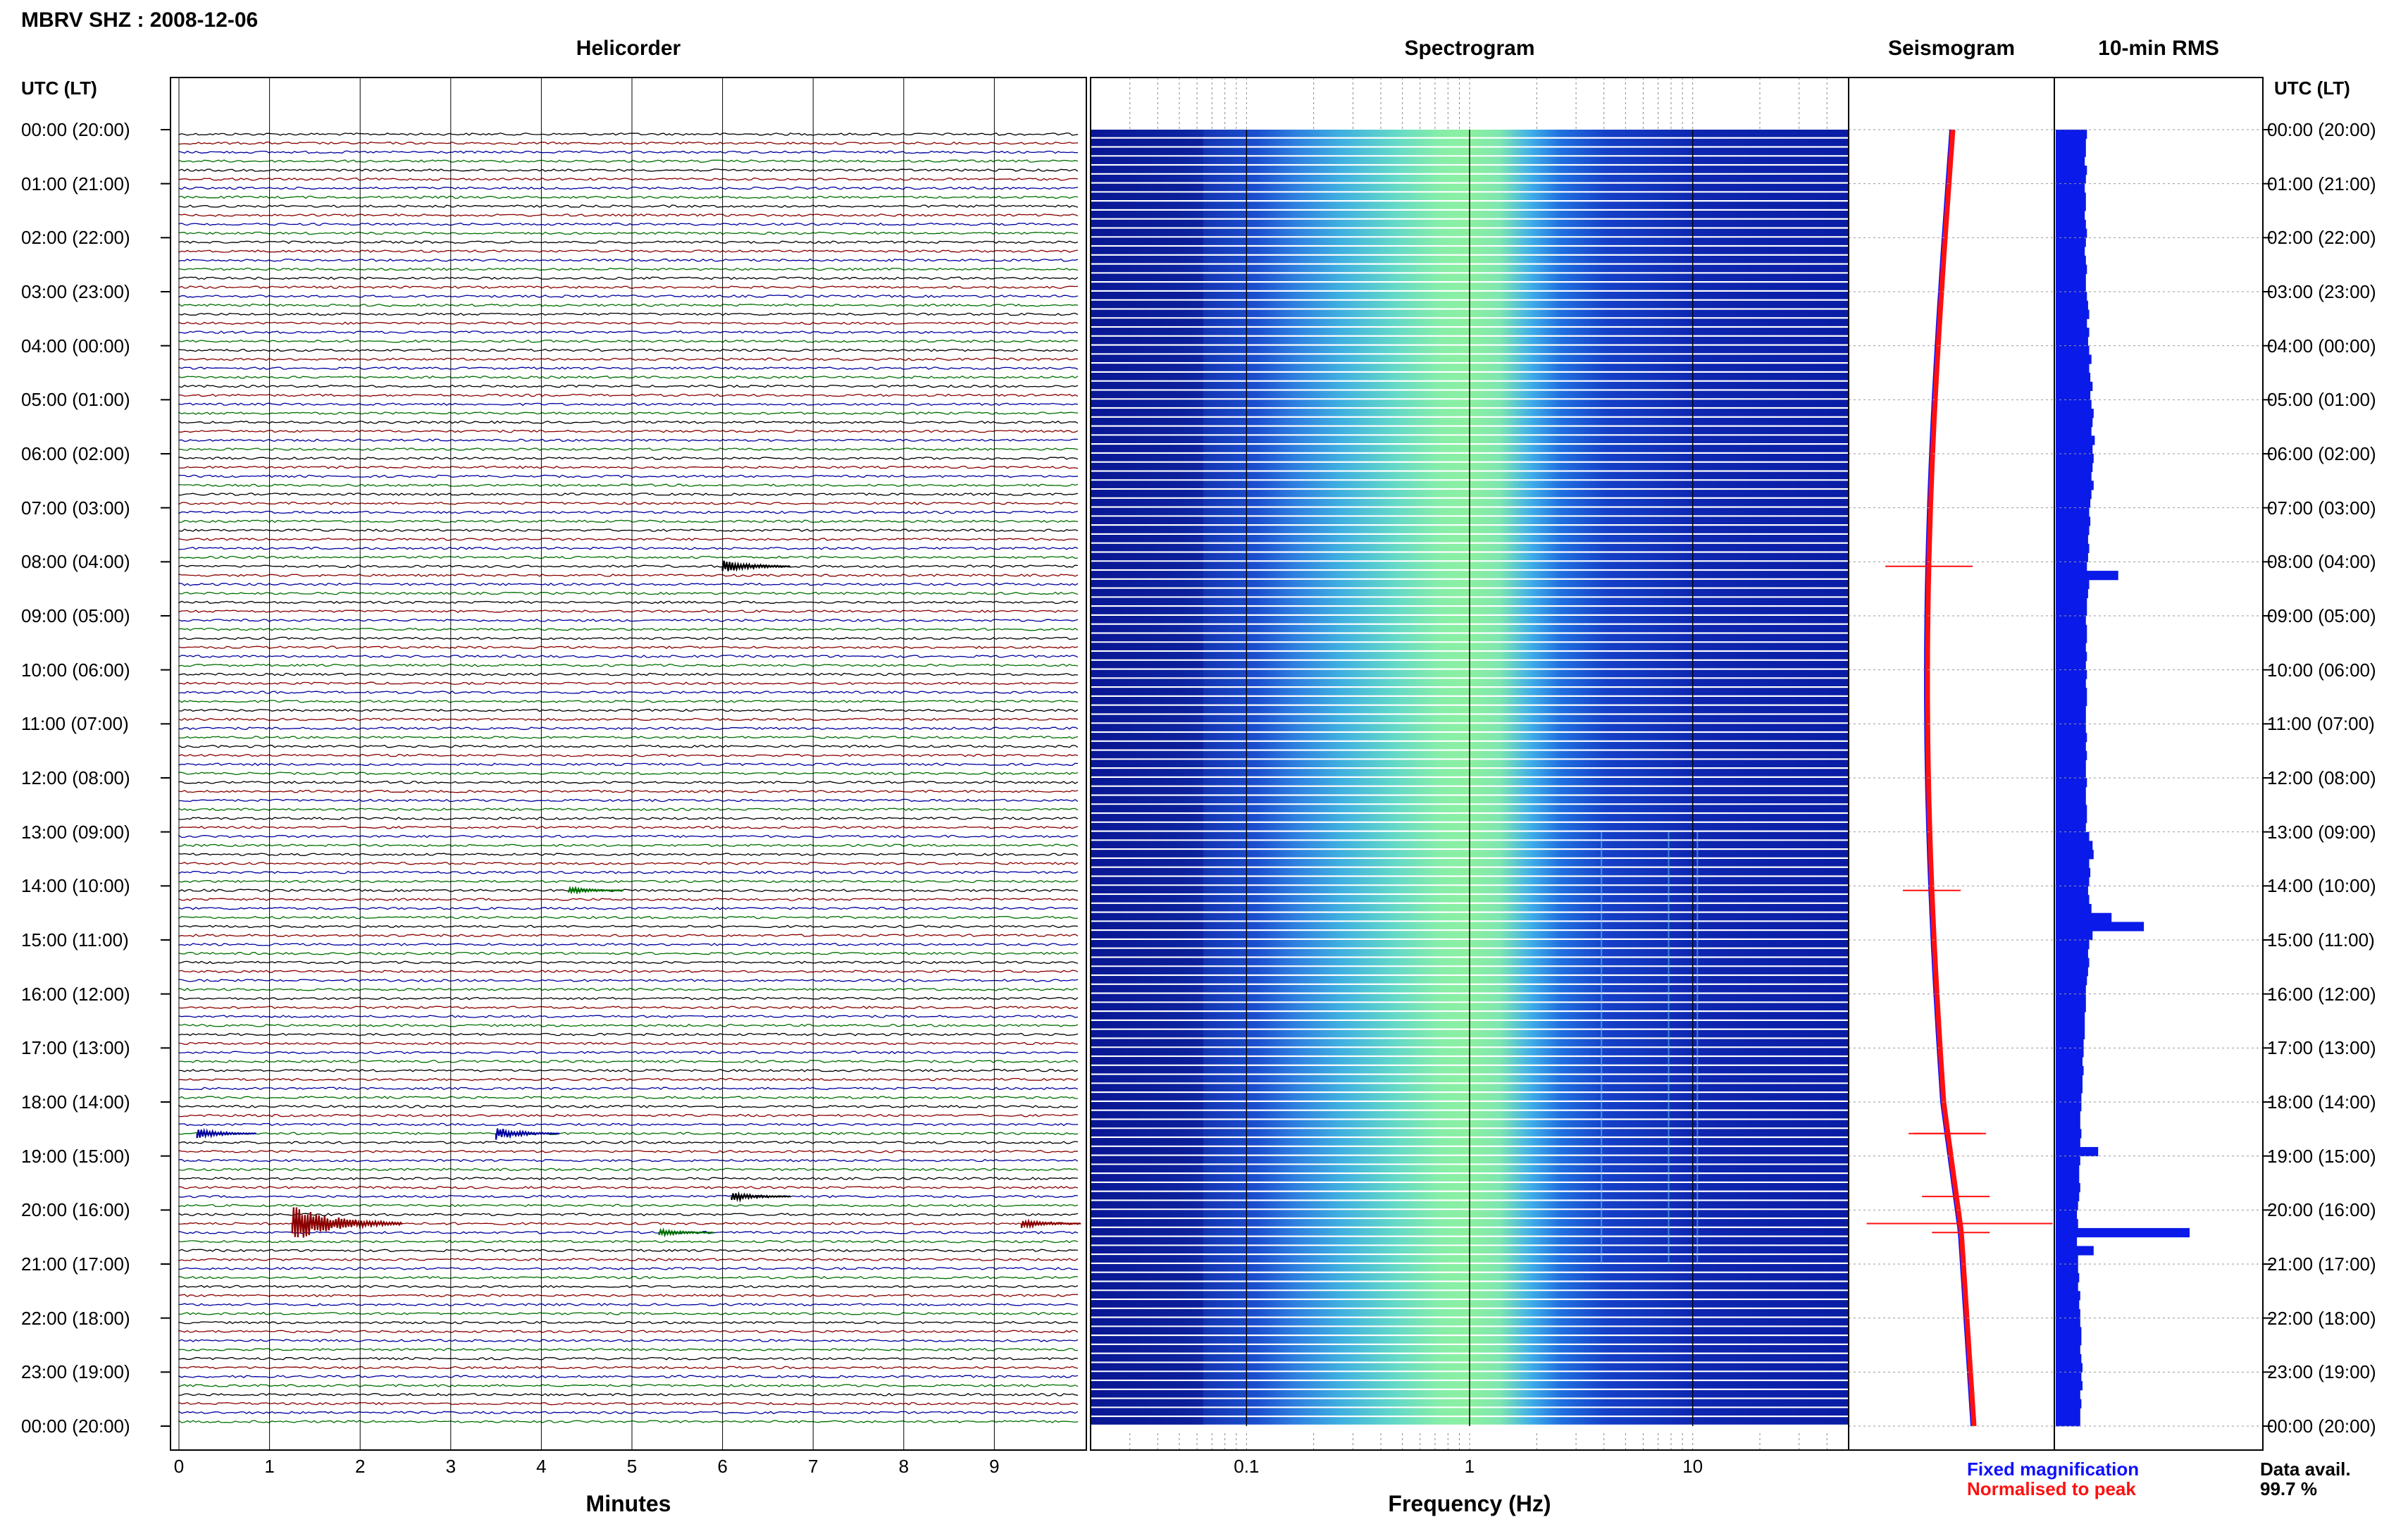 The width and height of the screenshot is (2408, 1517). I want to click on time-label-left: 22:00 (18:00), so click(75, 1318).